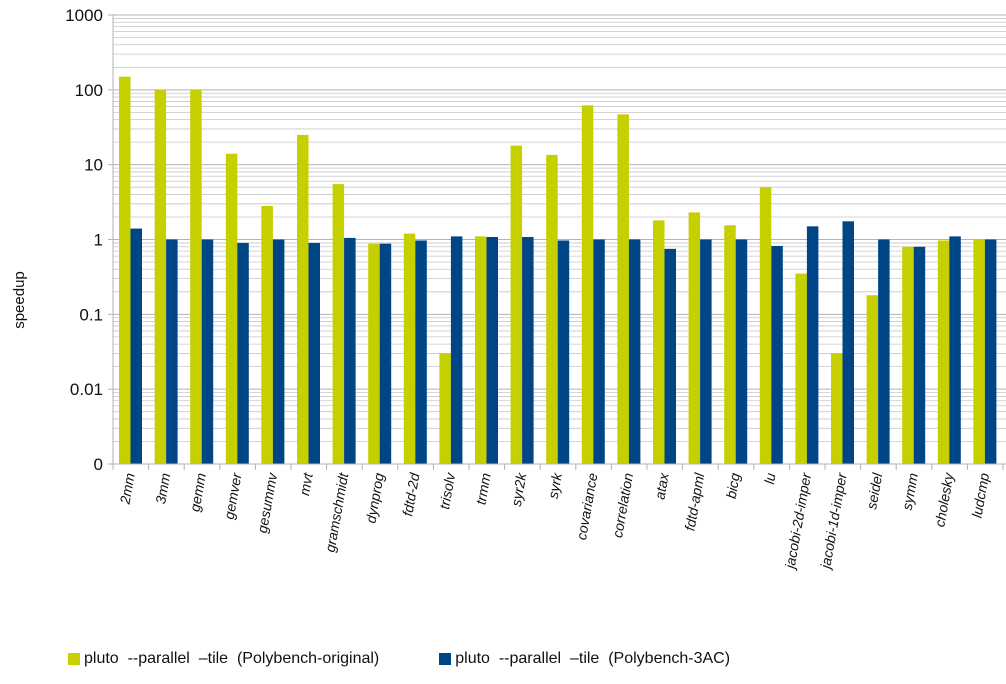  What do you see at coordinates (411, 494) in the screenshot?
I see `x-category-label: fdtd-2d` at bounding box center [411, 494].